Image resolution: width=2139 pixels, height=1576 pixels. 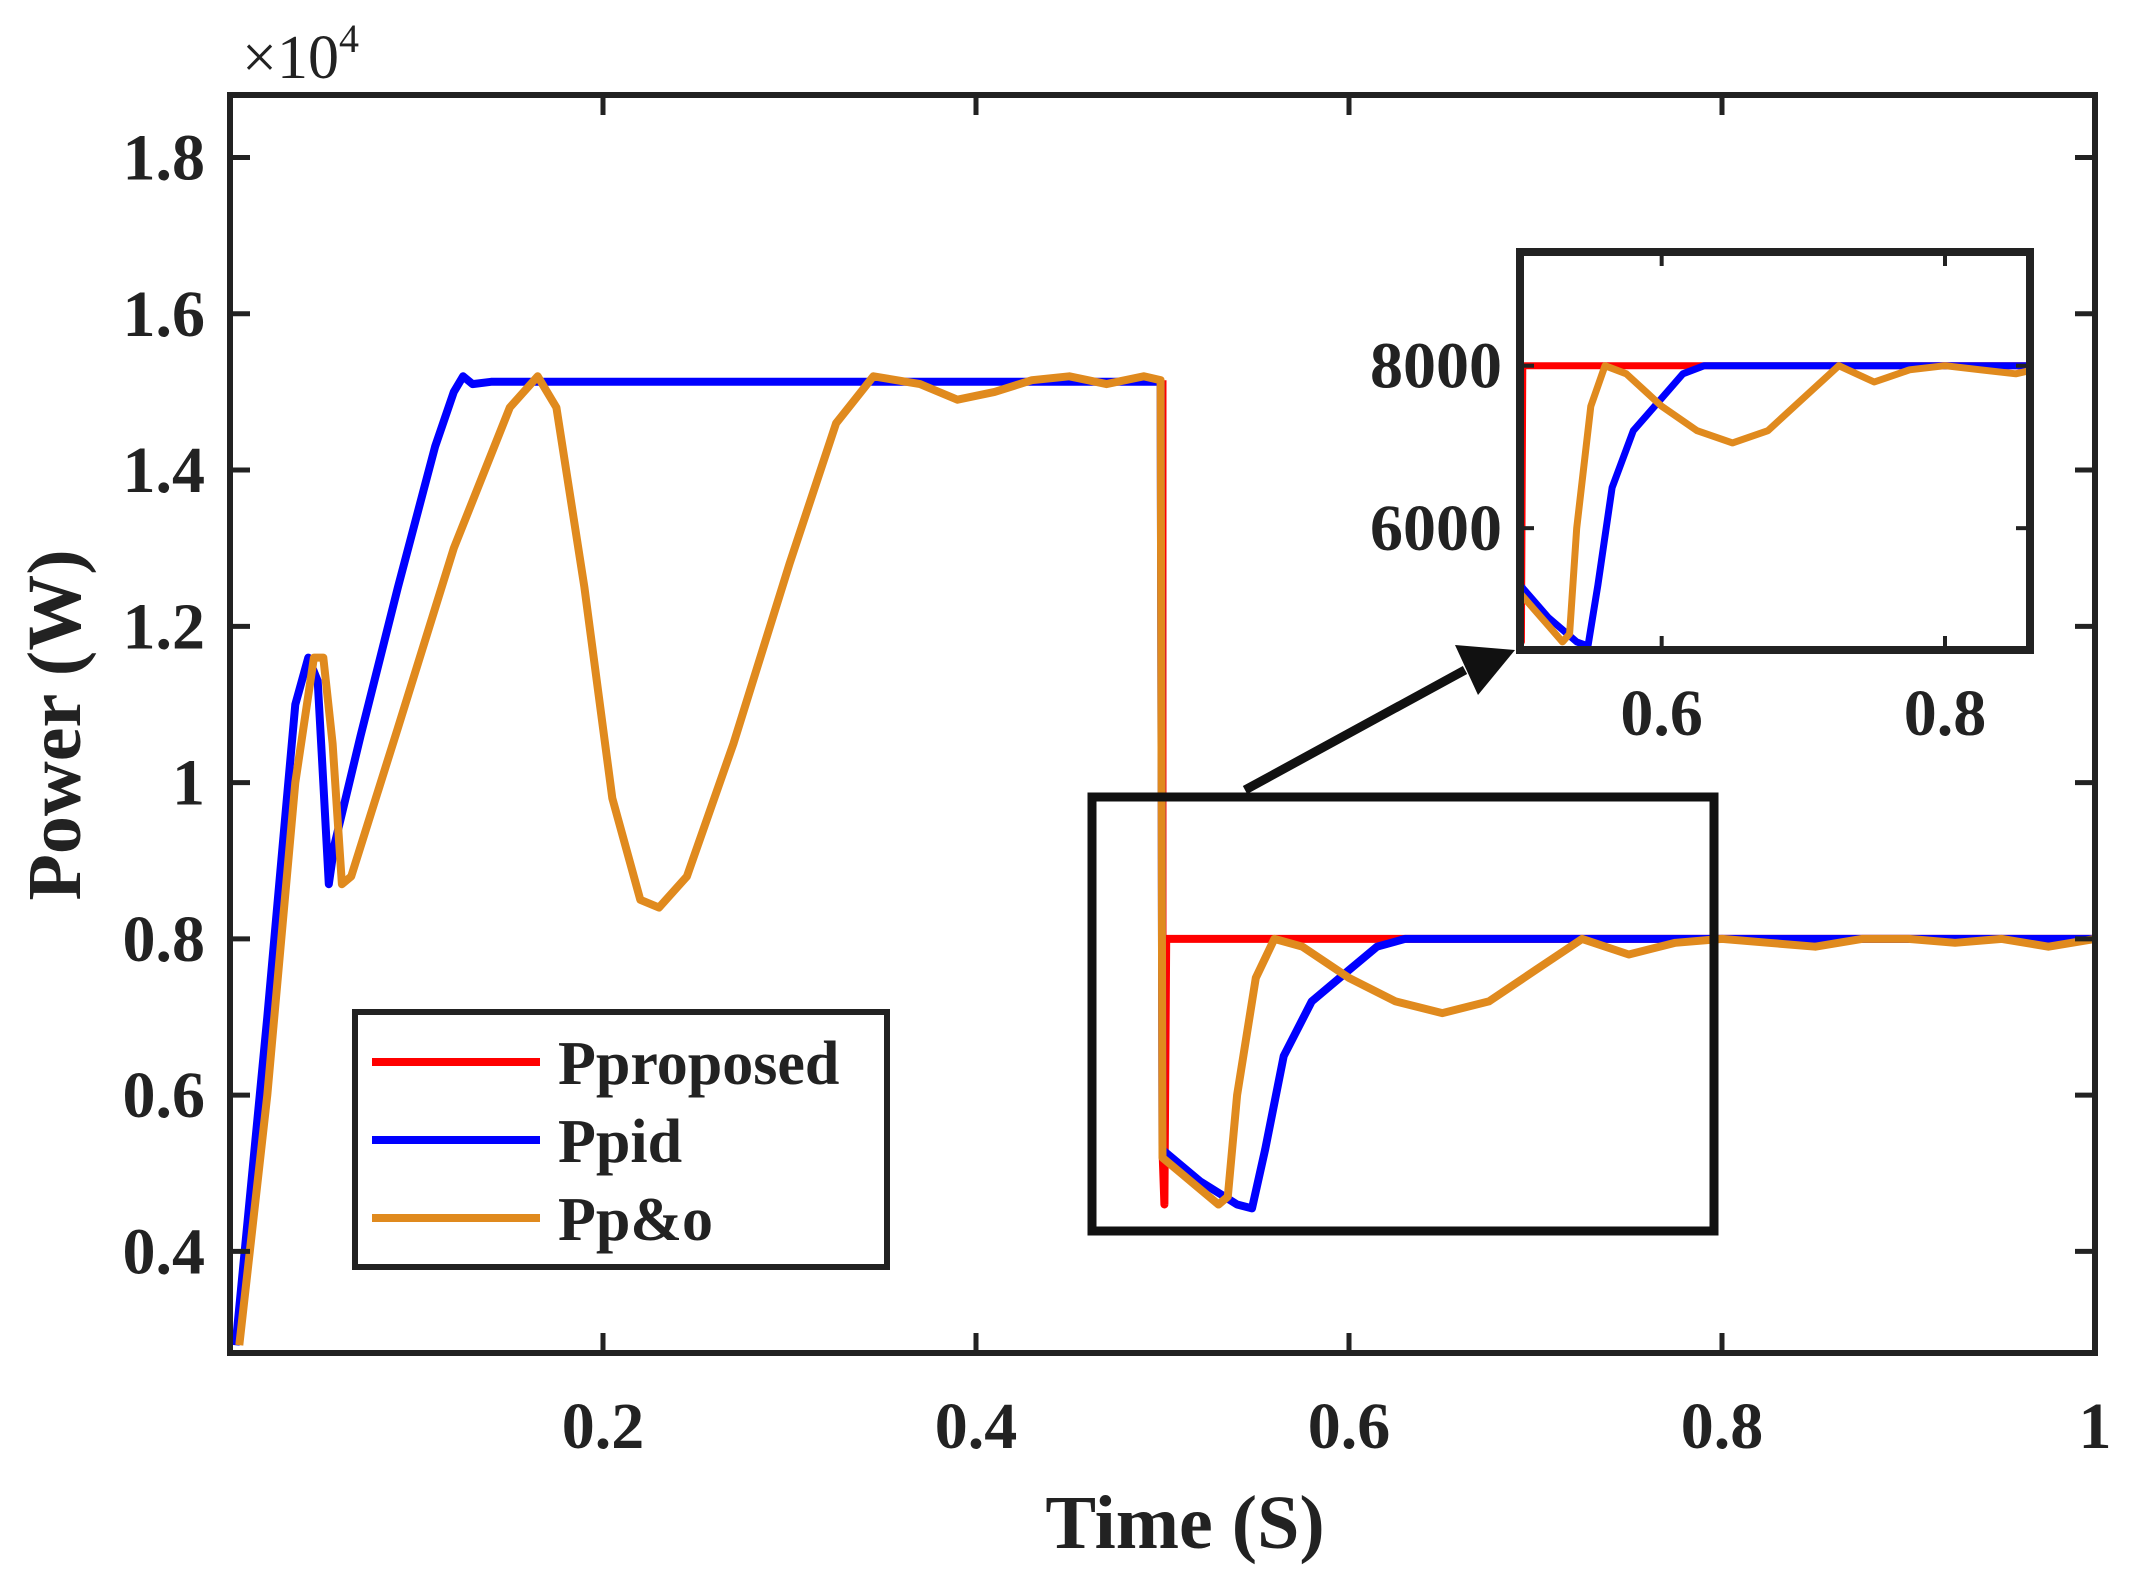 I want to click on y-tick-label: 1.4, so click(x=164, y=470).